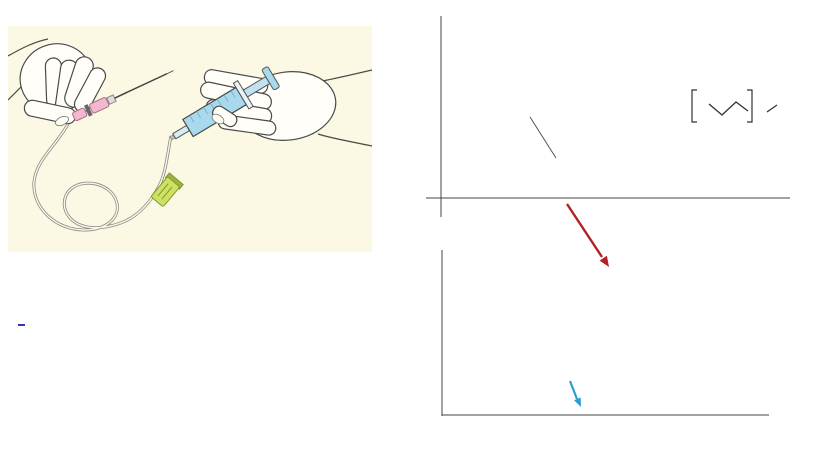 Image resolution: width=815 pixels, height=459 pixels. What do you see at coordinates (141, 85) in the screenshot?
I see `needle-shaft` at bounding box center [141, 85].